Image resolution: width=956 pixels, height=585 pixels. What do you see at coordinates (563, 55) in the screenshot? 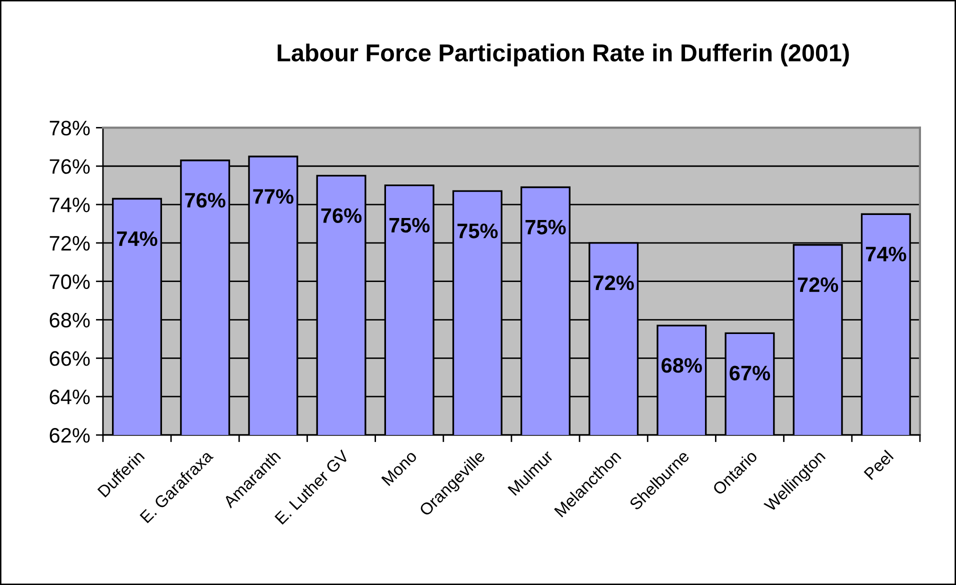
I see `chart-title: Labour Force Participation Rate in Dufferin (2001)` at bounding box center [563, 55].